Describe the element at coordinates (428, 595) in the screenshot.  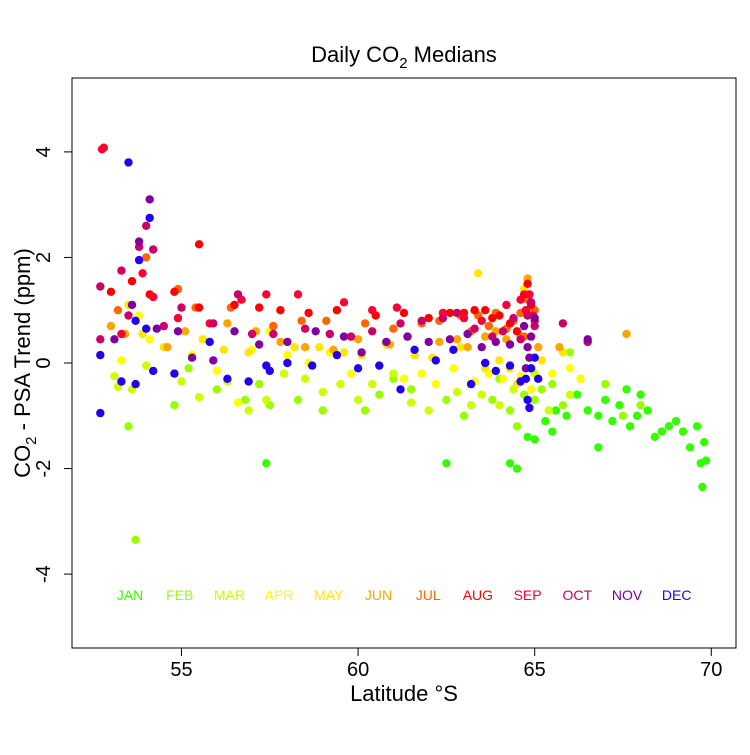
I see `legend-label-jul: JUL` at that location.